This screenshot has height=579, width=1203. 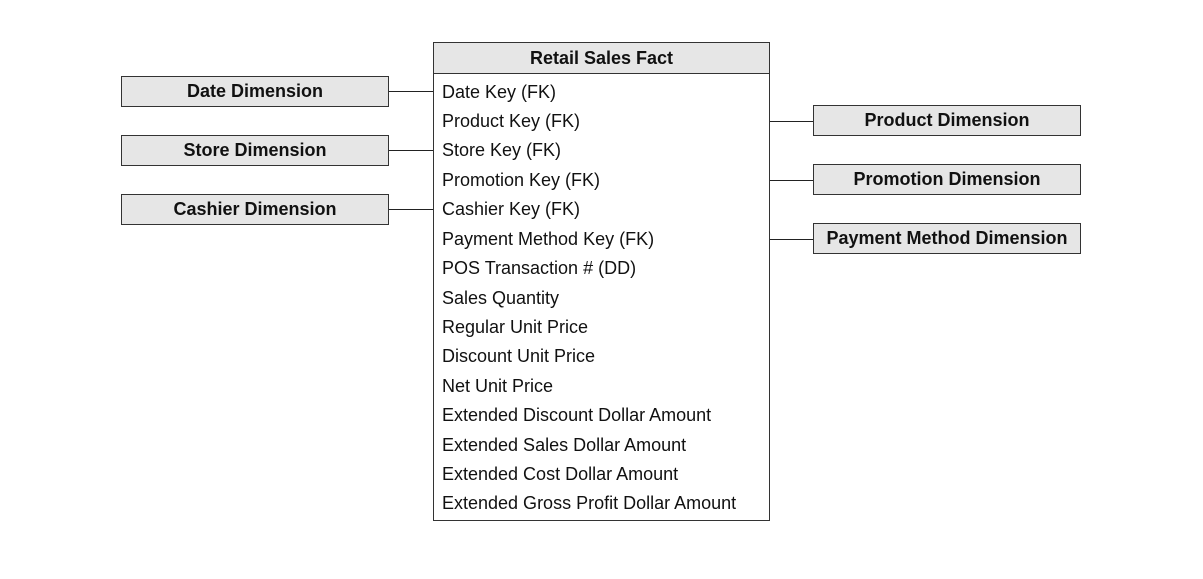 What do you see at coordinates (499, 92) in the screenshot?
I see `fact-attribute: Date Key (FK)` at bounding box center [499, 92].